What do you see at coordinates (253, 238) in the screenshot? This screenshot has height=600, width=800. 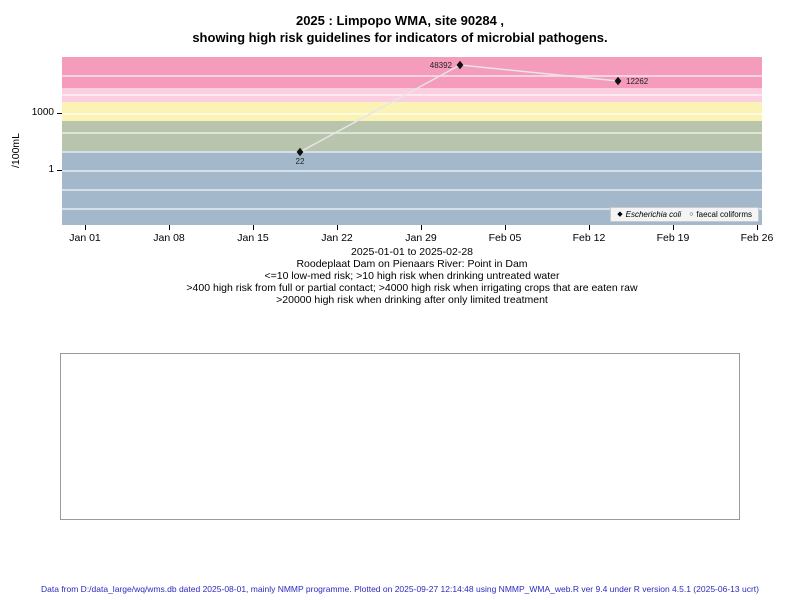 I see `x-tick-label: Jan 15` at bounding box center [253, 238].